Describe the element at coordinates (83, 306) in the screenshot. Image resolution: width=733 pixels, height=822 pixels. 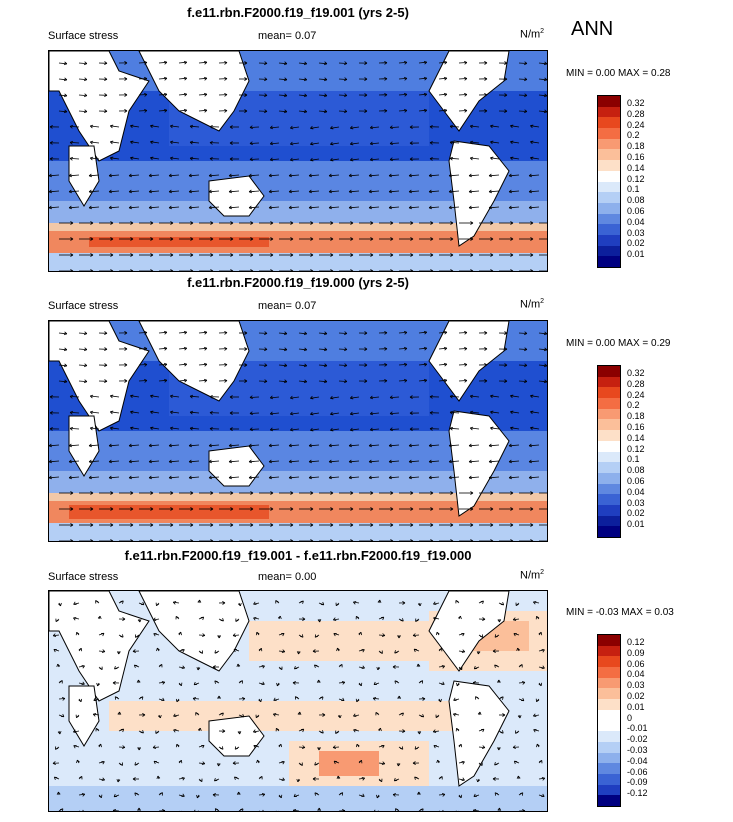
I see `panel-2-field-label: Surface stress` at that location.